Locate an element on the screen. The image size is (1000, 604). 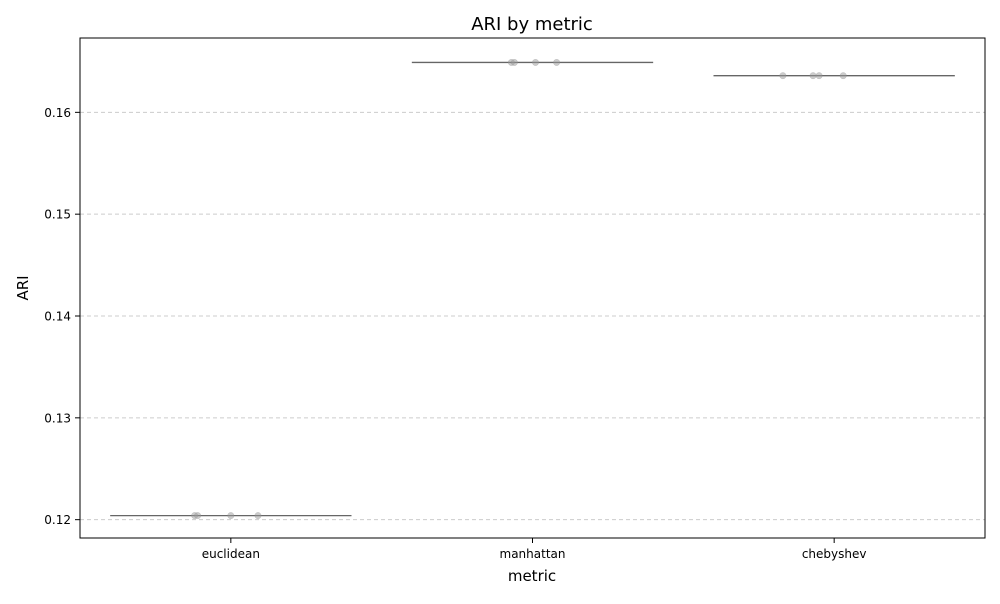
x-axis-ticks: euclidean manhattan chebyshev is located at coordinates (534, 549).